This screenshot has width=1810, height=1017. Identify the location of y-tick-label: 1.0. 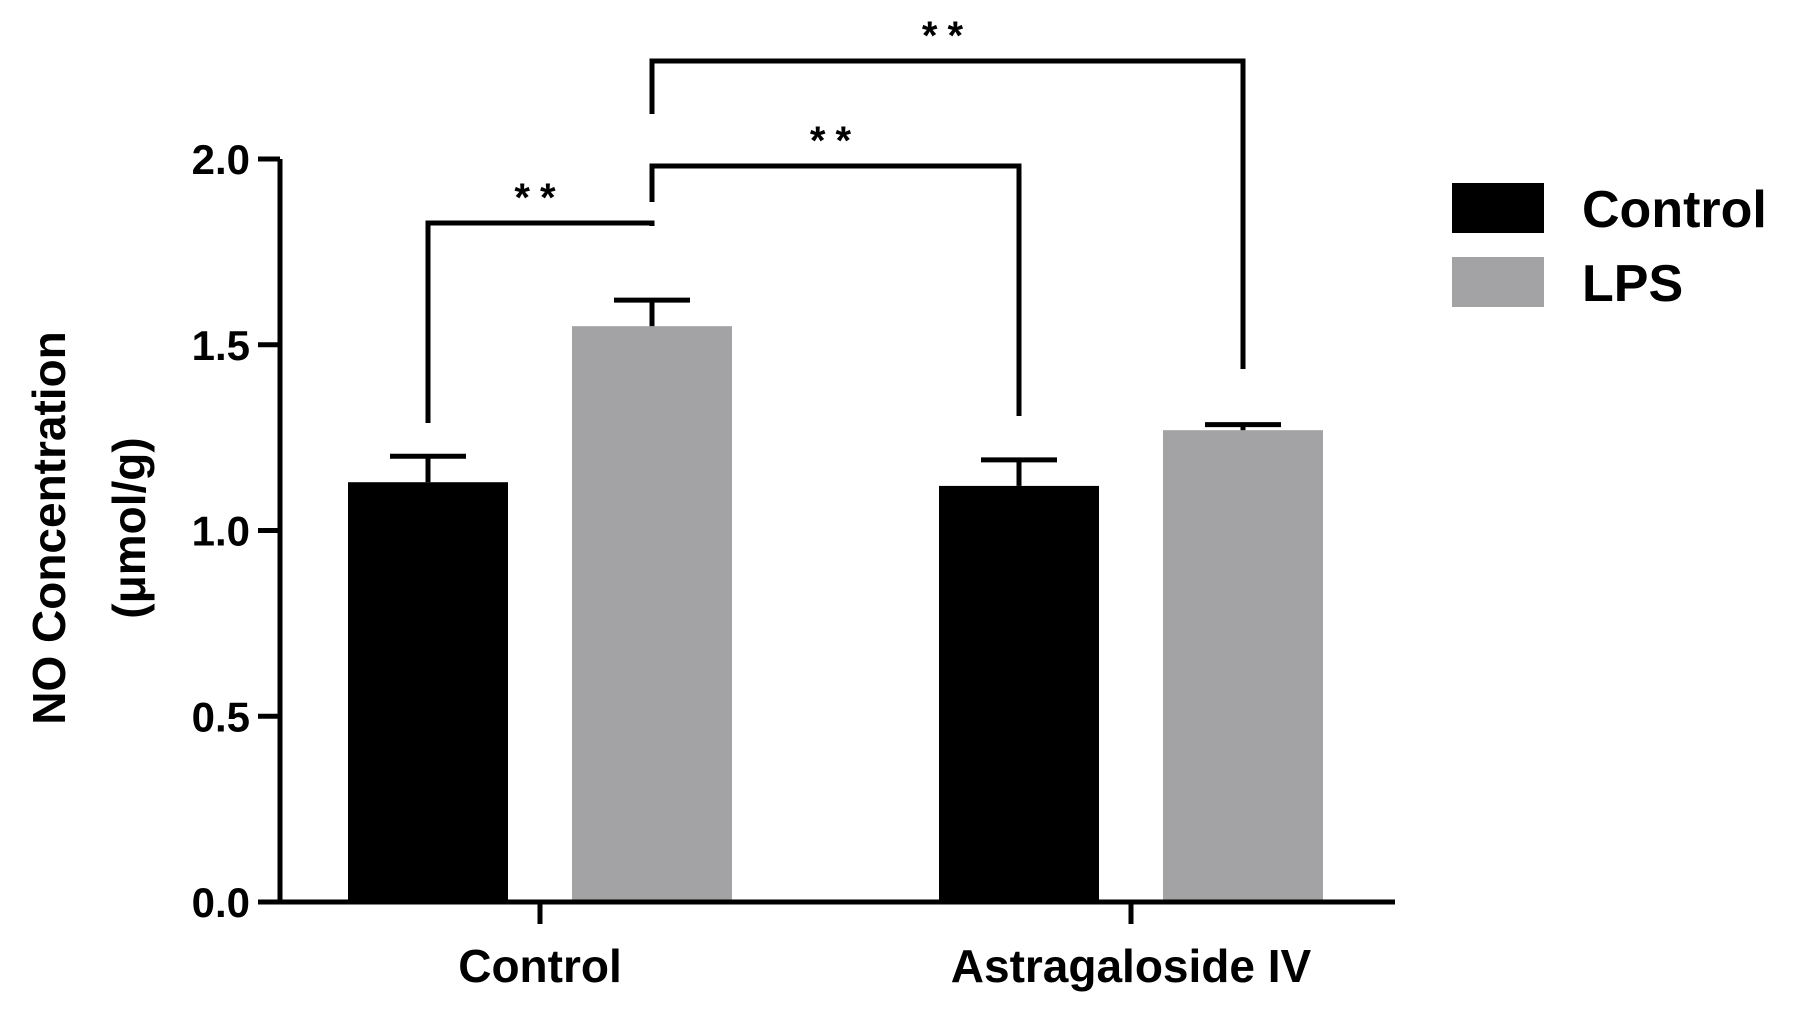
(221, 531).